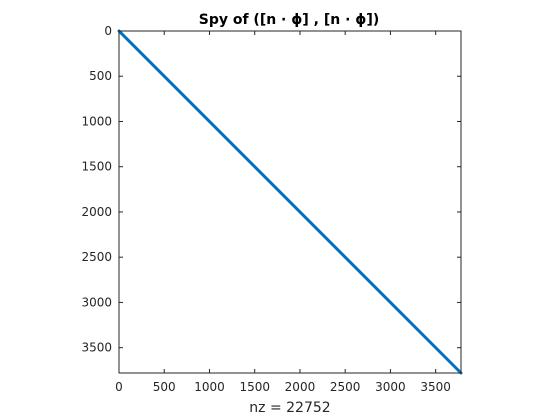 This screenshot has height=420, width=560. Describe the element at coordinates (289, 20) in the screenshot. I see `chart-title: Spy of ([n · ϕ]̃ , [n · ϕ]̃)` at that location.